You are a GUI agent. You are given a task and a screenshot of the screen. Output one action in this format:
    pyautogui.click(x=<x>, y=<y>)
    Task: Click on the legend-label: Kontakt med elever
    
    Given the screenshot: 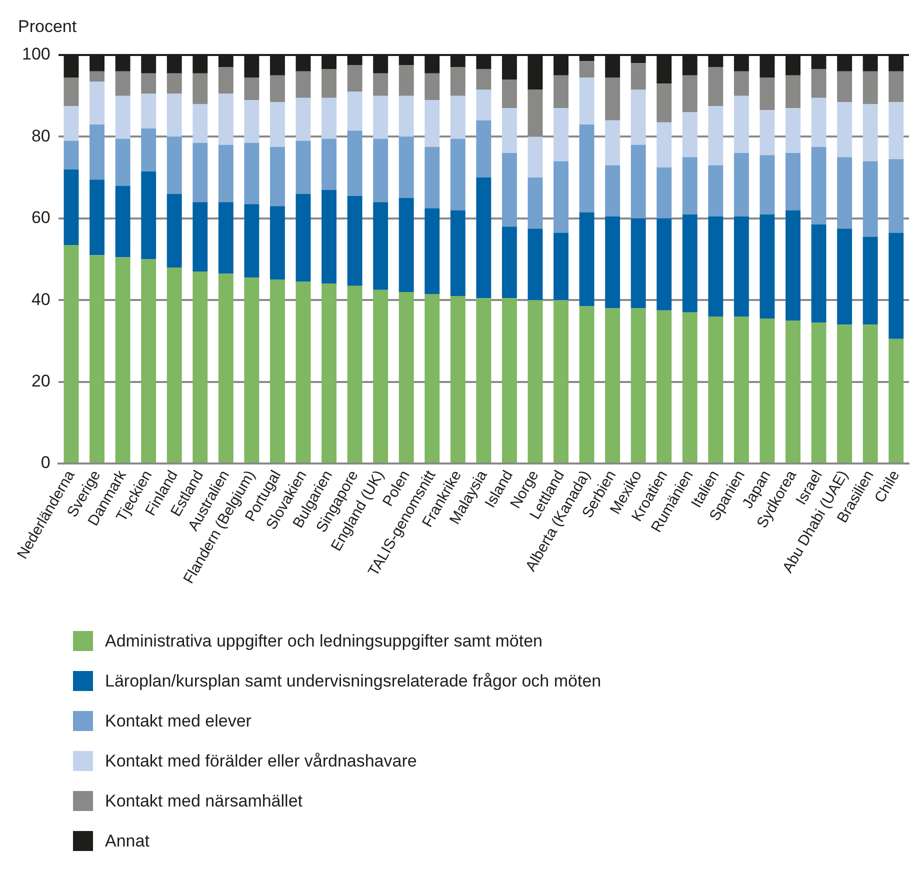 What is the action you would take?
    pyautogui.click(x=178, y=721)
    